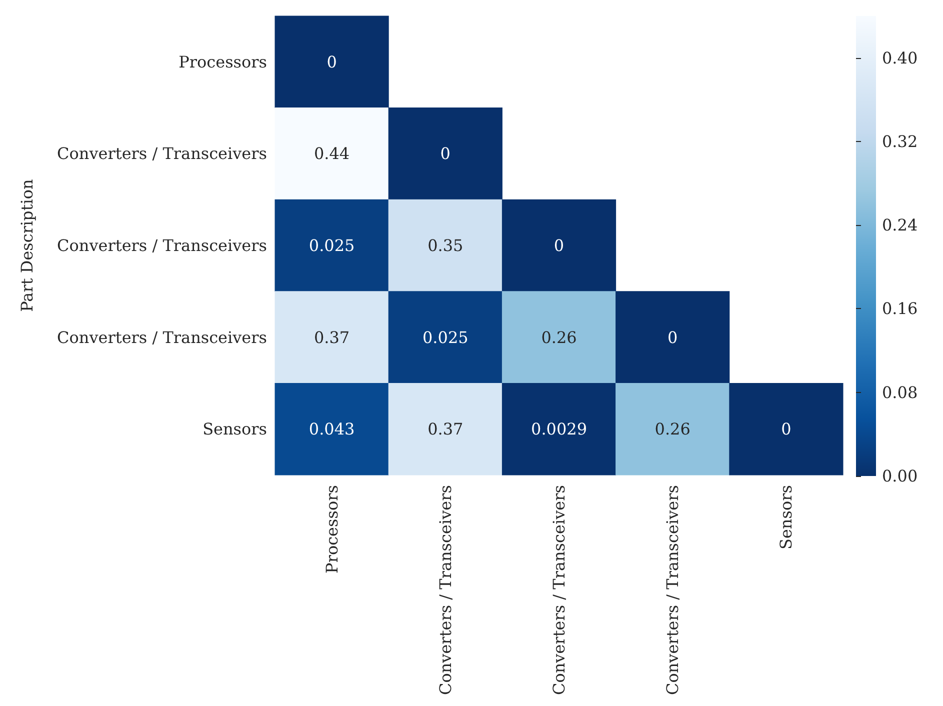  Describe the element at coordinates (234, 429) in the screenshot. I see `y-tick-label: Sensors` at that location.